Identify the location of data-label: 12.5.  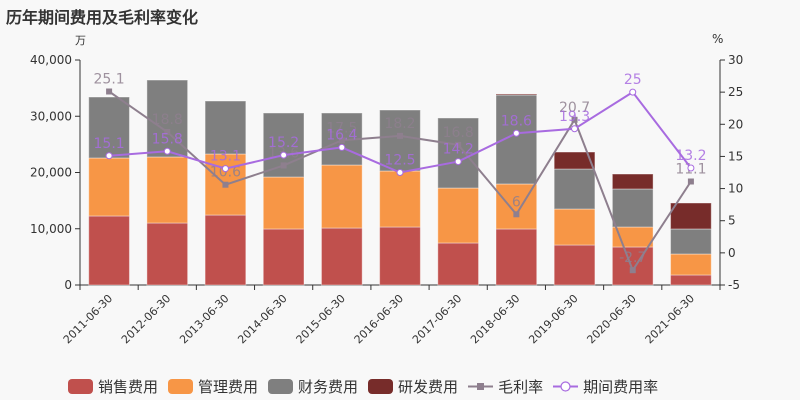
(399, 161).